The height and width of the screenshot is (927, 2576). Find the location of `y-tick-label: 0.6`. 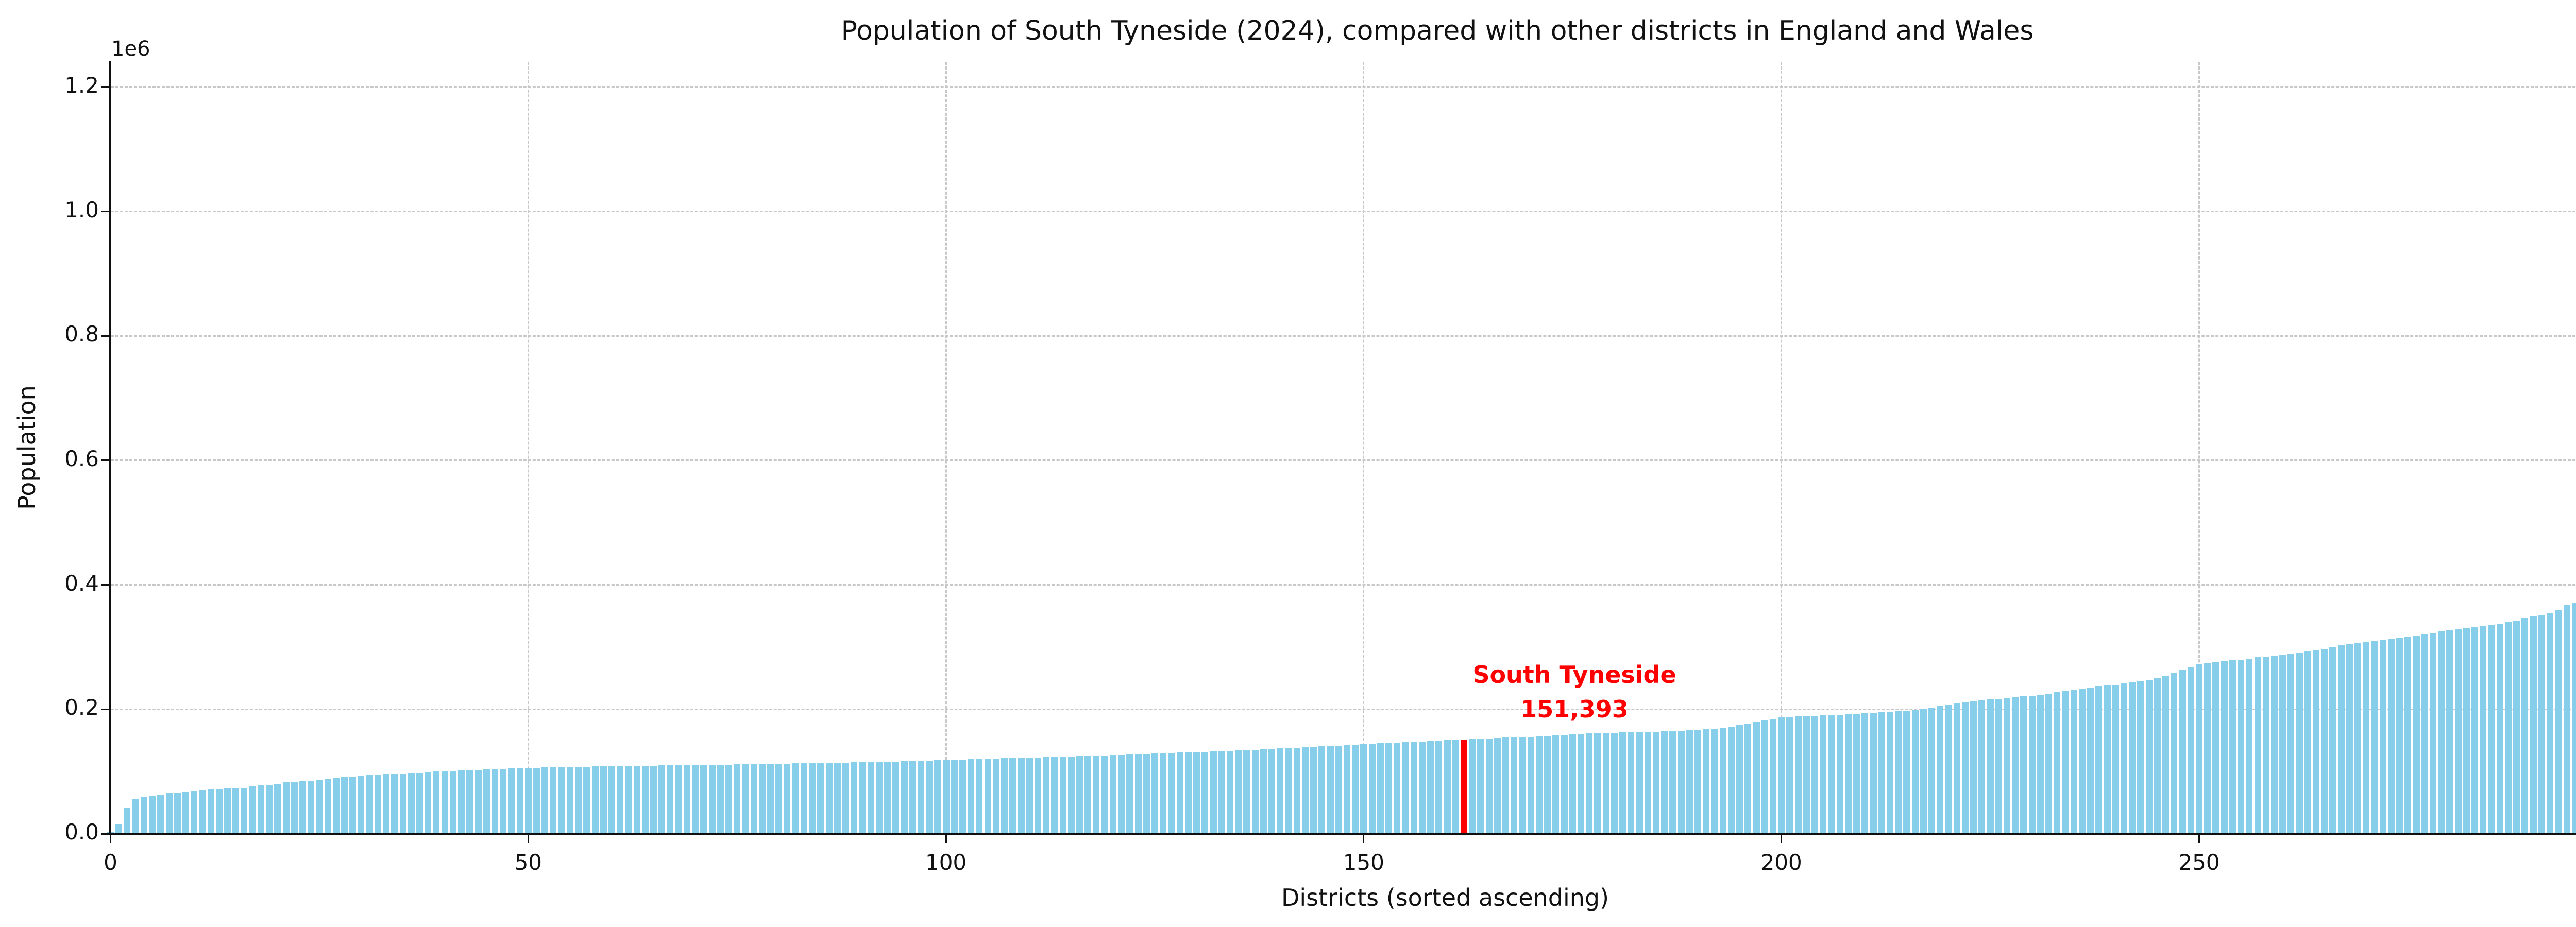

y-tick-label: 0.6 is located at coordinates (81, 458).